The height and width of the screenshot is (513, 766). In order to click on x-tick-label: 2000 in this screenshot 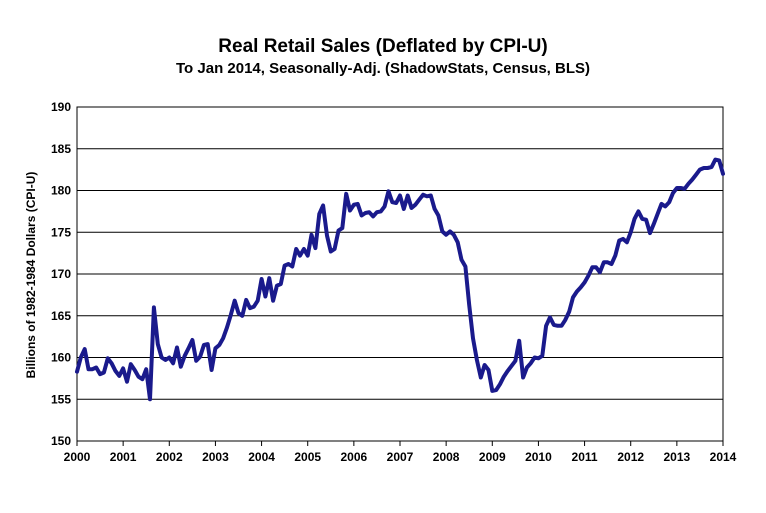, I will do `click(77, 457)`.